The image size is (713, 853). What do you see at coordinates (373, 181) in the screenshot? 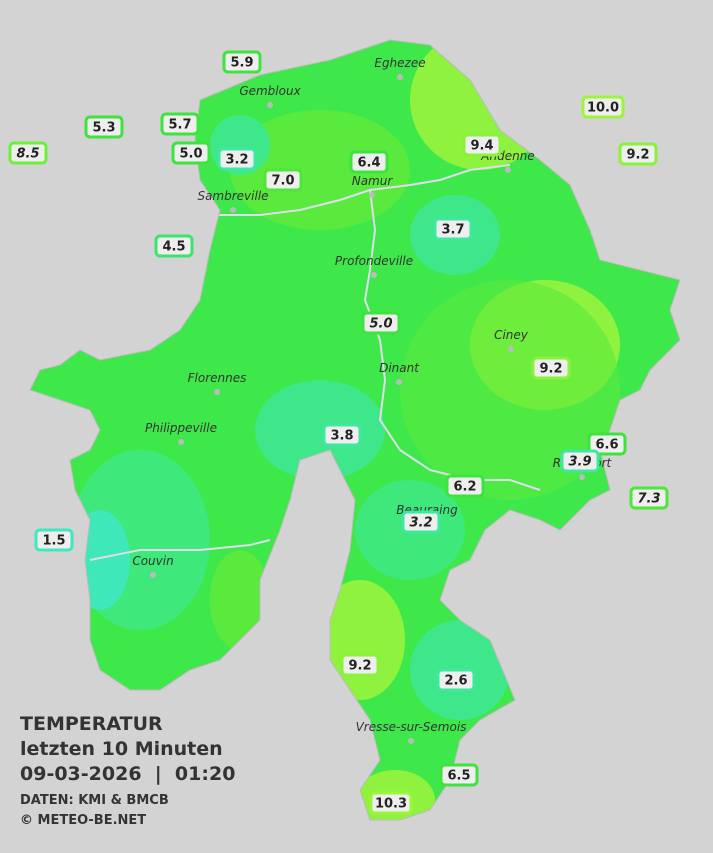
I see `town-label: Namur` at bounding box center [373, 181].